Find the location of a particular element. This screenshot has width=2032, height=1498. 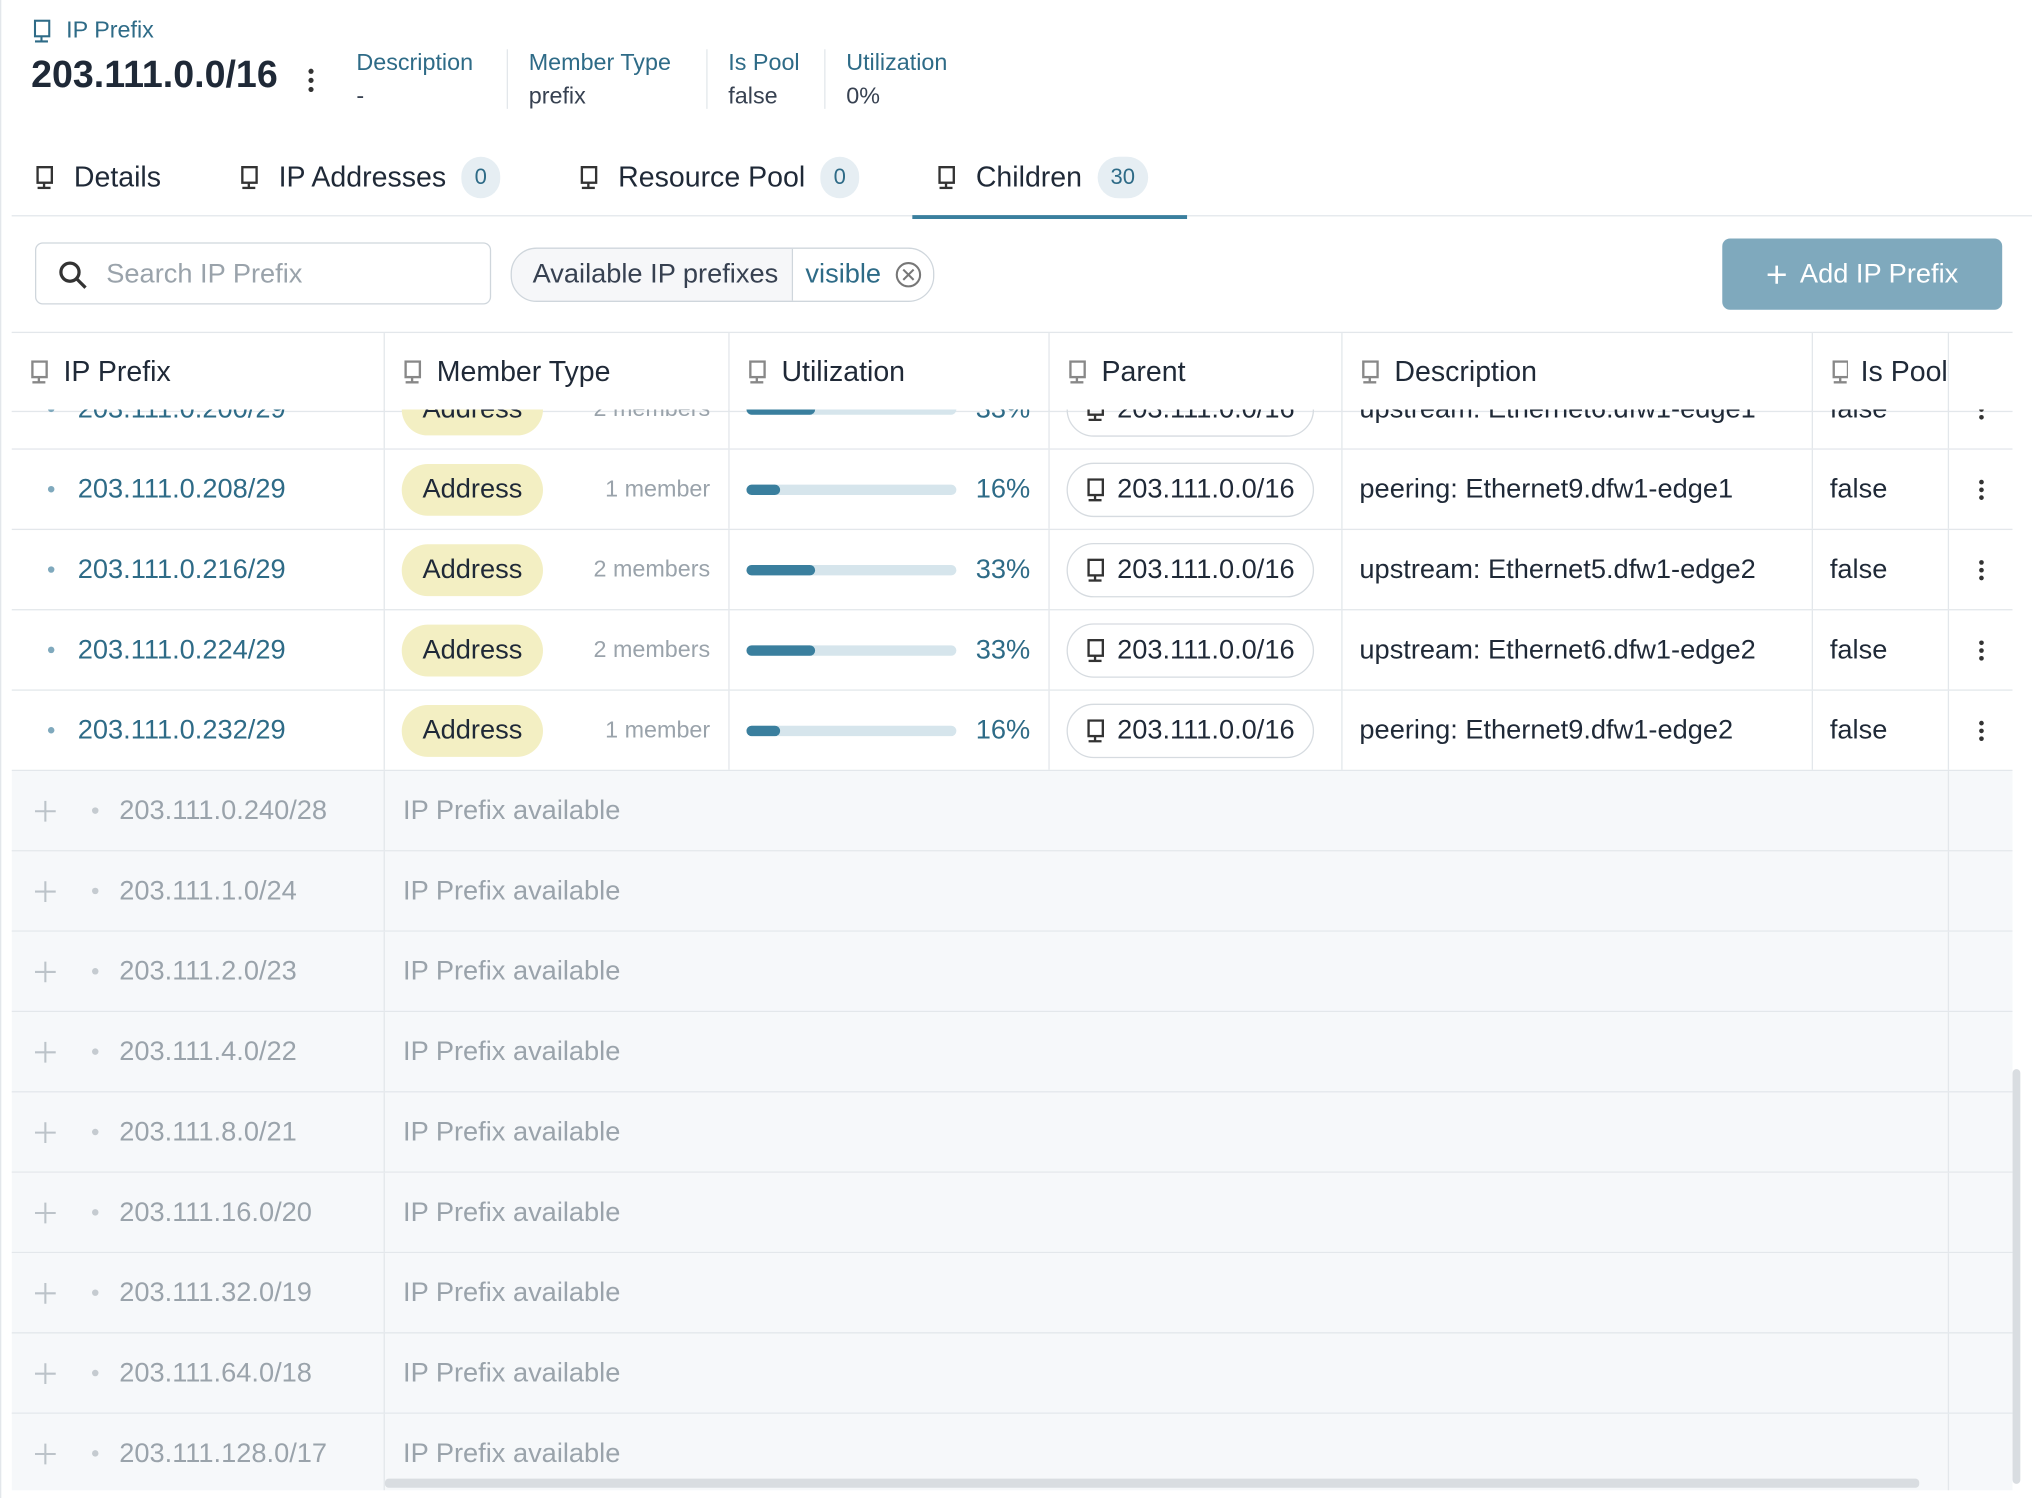

member-count: 1 member is located at coordinates (657, 489).